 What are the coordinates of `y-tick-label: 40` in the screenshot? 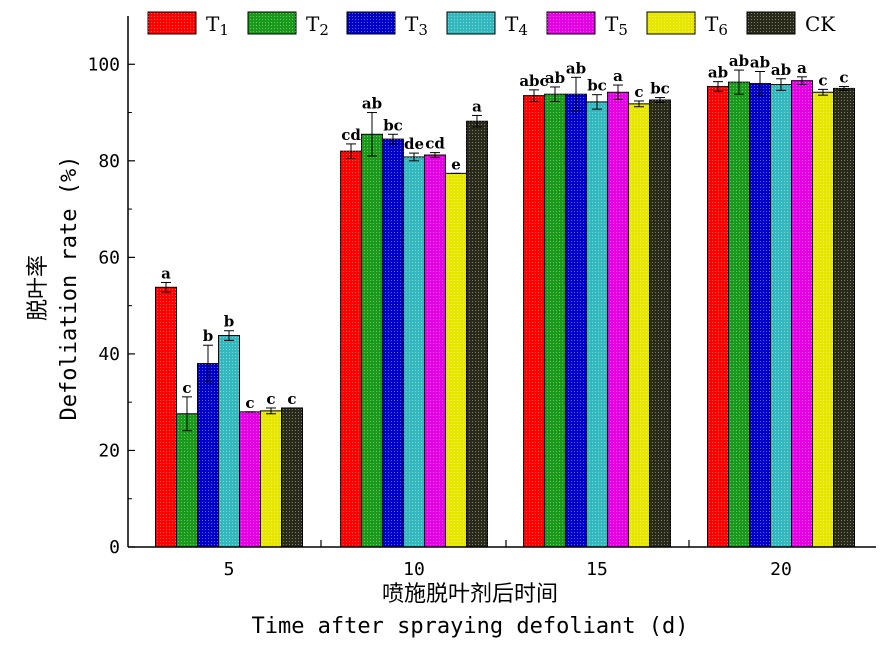 It's located at (109, 354).